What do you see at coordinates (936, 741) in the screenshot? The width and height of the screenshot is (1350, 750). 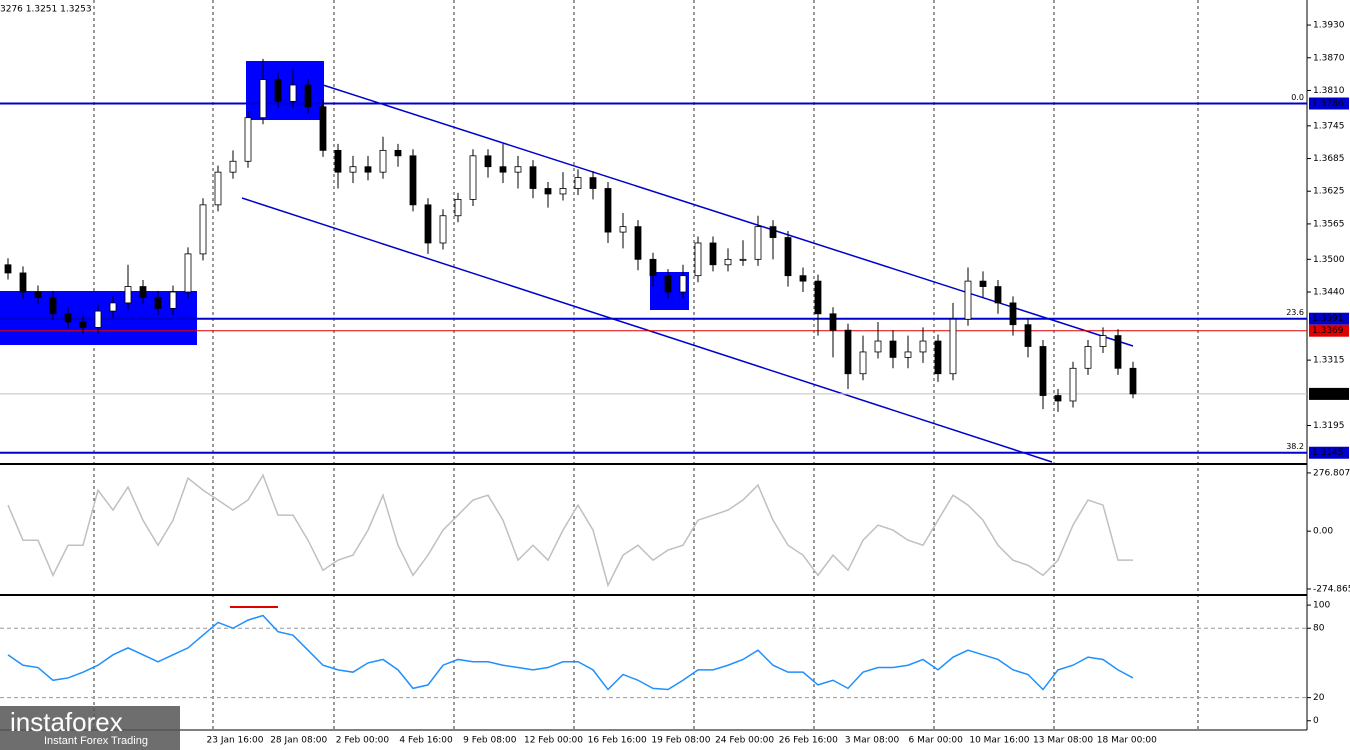 I see `x-tick-label: 6 Mar 00:00` at bounding box center [936, 741].